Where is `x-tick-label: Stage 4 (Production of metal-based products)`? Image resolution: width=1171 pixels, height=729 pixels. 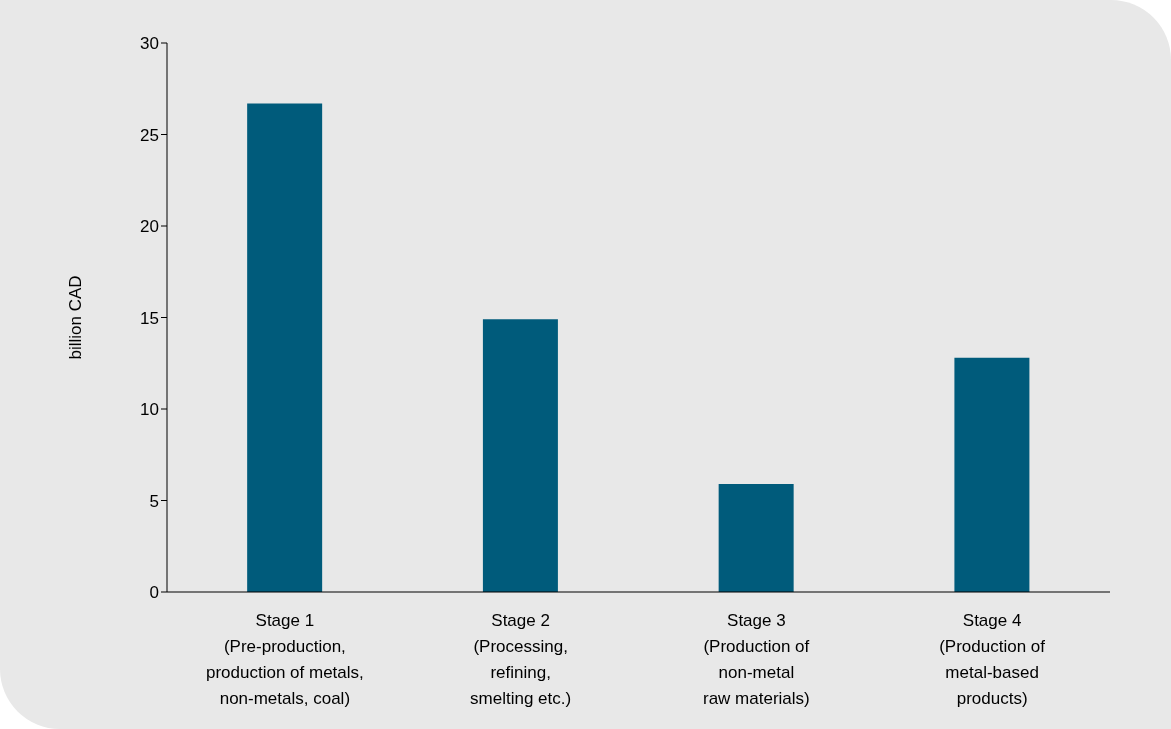
x-tick-label: Stage 4 (Production of metal-based products) is located at coordinates (992, 659).